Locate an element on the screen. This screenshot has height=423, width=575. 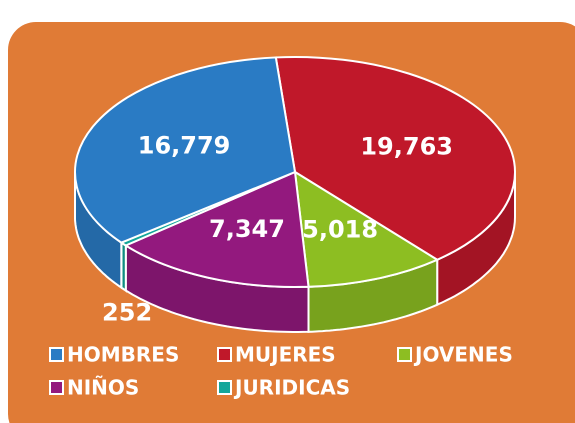
legend-label: JURIDICAS is located at coordinates (291, 388).